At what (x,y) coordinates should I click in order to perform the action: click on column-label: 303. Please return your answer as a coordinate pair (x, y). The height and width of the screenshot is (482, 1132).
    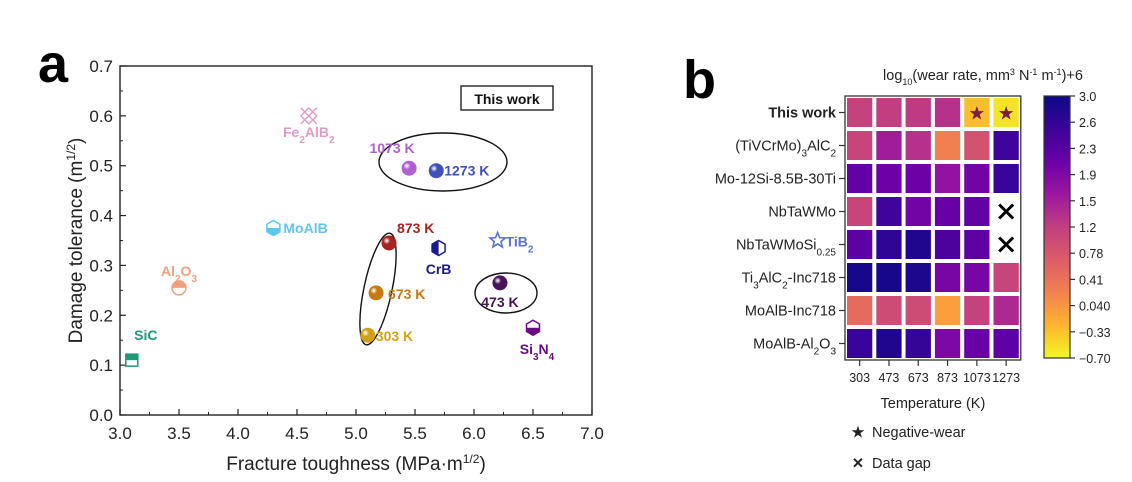
    Looking at the image, I should click on (859, 378).